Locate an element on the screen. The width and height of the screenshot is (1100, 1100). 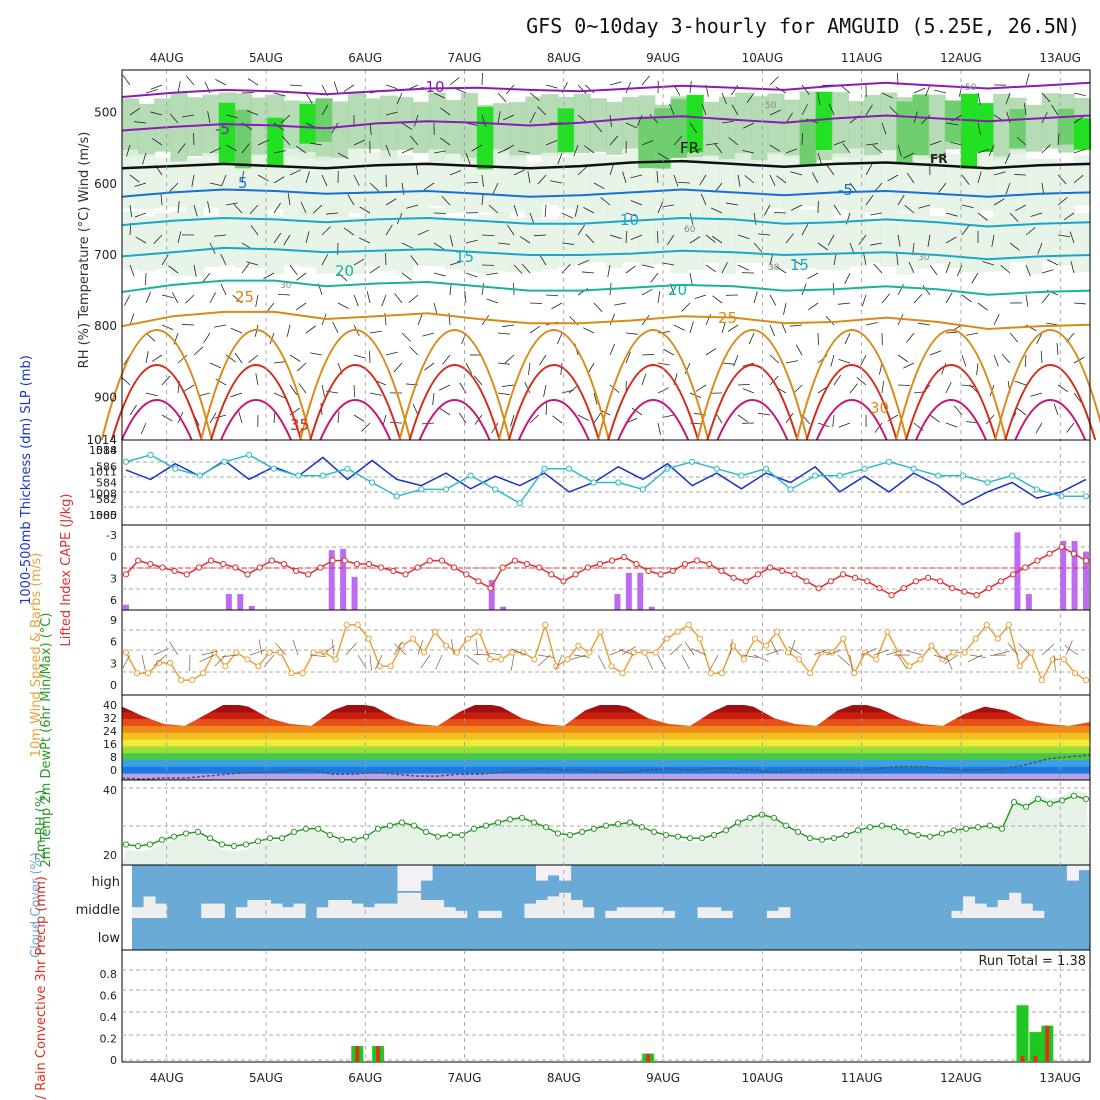
isotherm-label-35: 35 is located at coordinates (299, 425).